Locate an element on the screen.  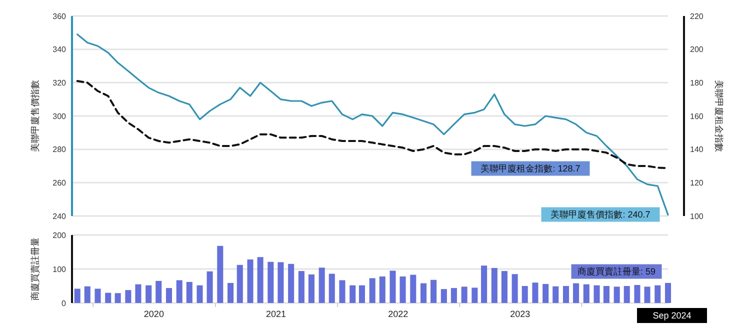
y-tick-label: 320 is located at coordinates (59, 83).